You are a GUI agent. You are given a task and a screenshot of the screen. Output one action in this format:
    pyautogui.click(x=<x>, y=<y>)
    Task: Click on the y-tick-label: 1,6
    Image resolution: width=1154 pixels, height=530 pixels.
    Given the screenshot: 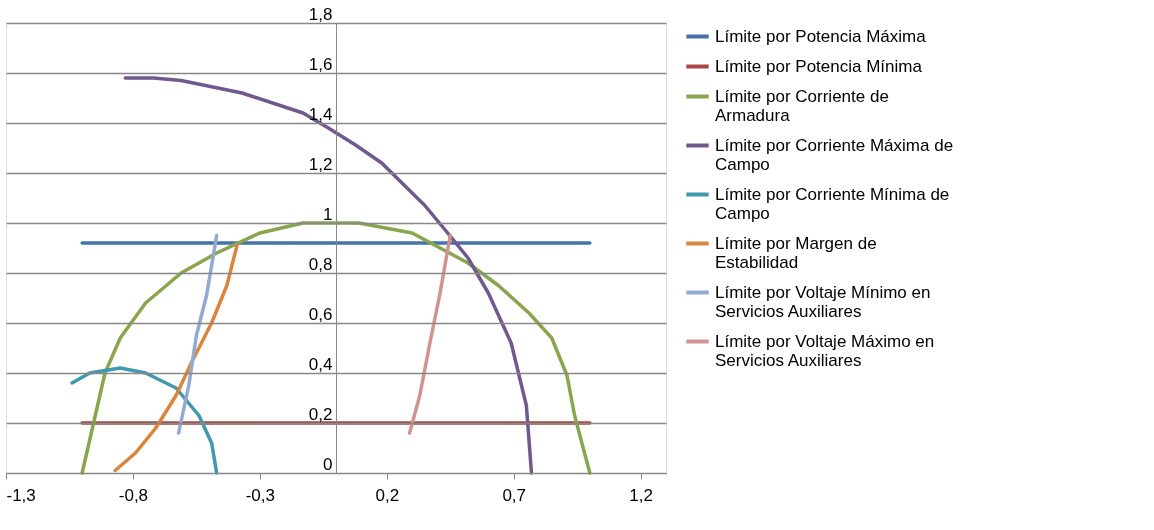 What is the action you would take?
    pyautogui.click(x=320, y=64)
    